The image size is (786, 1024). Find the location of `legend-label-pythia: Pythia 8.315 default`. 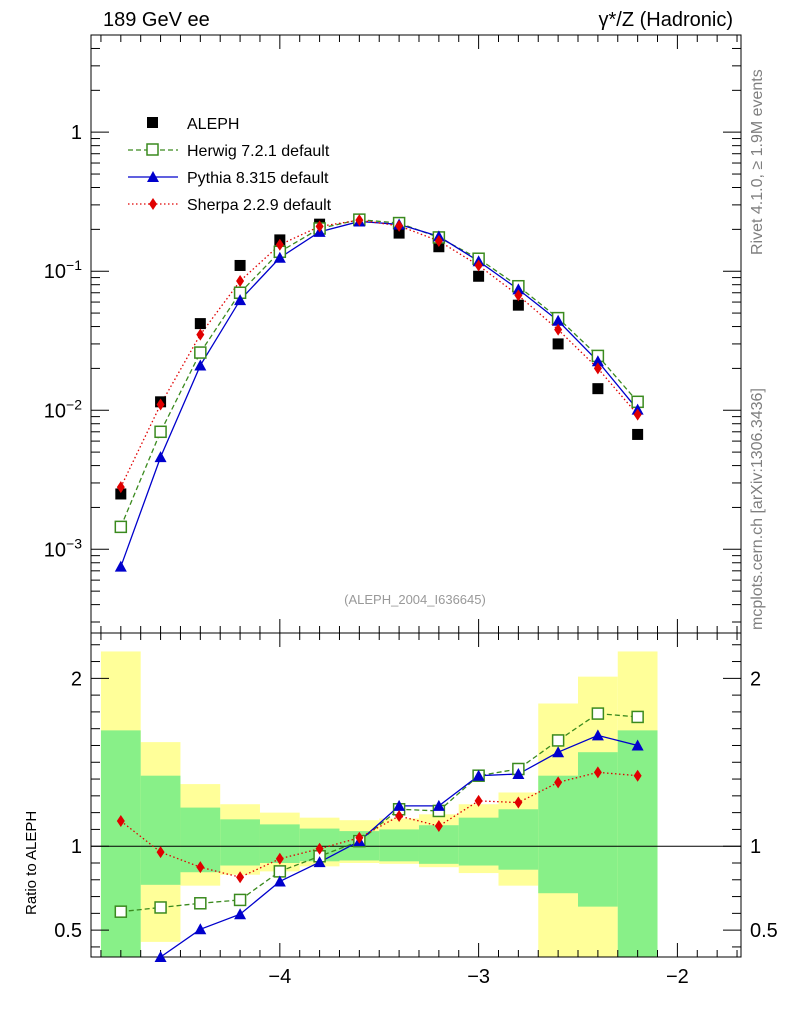

legend-label-pythia: Pythia 8.315 default is located at coordinates (258, 178).